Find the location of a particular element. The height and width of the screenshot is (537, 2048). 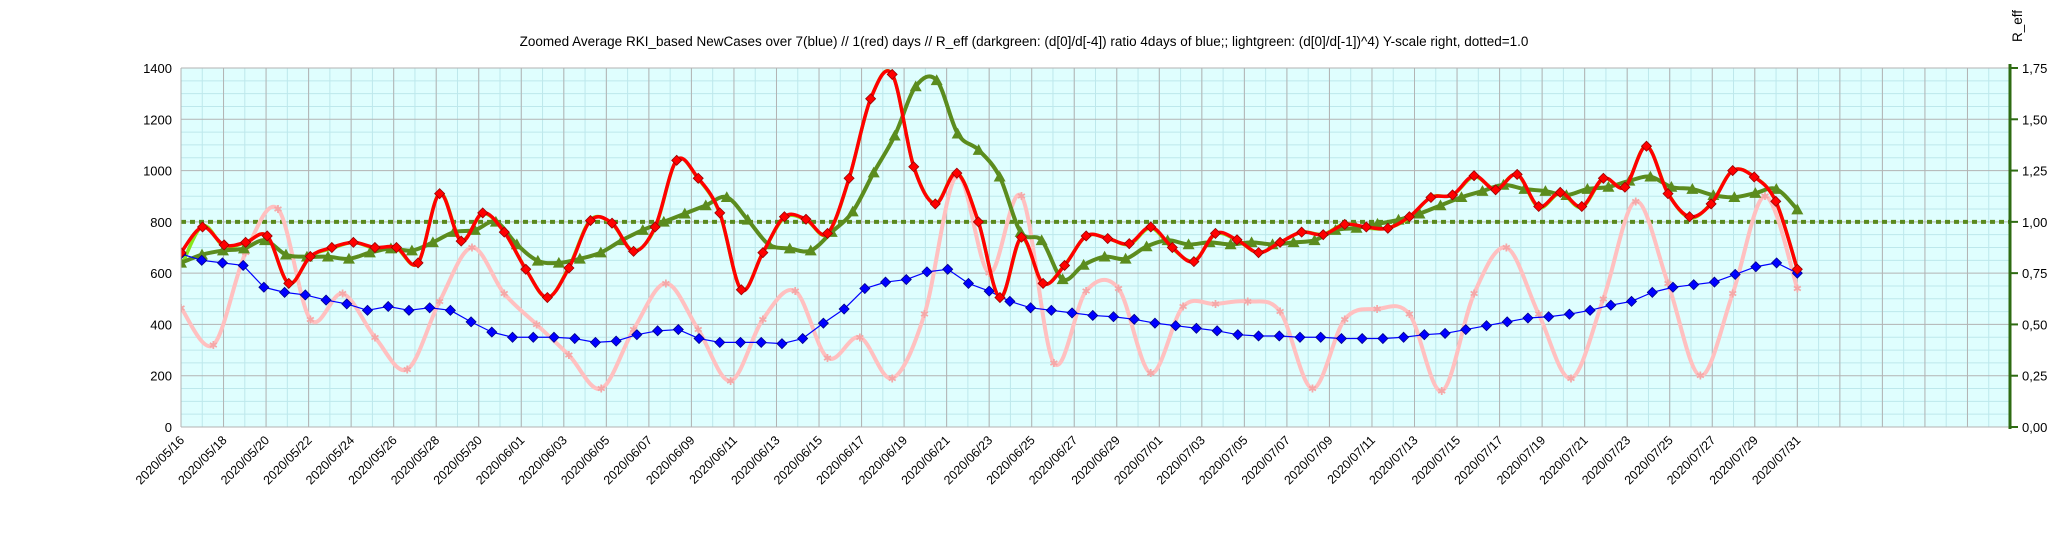

right-axis-label: R_eff is located at coordinates (2017, 26).